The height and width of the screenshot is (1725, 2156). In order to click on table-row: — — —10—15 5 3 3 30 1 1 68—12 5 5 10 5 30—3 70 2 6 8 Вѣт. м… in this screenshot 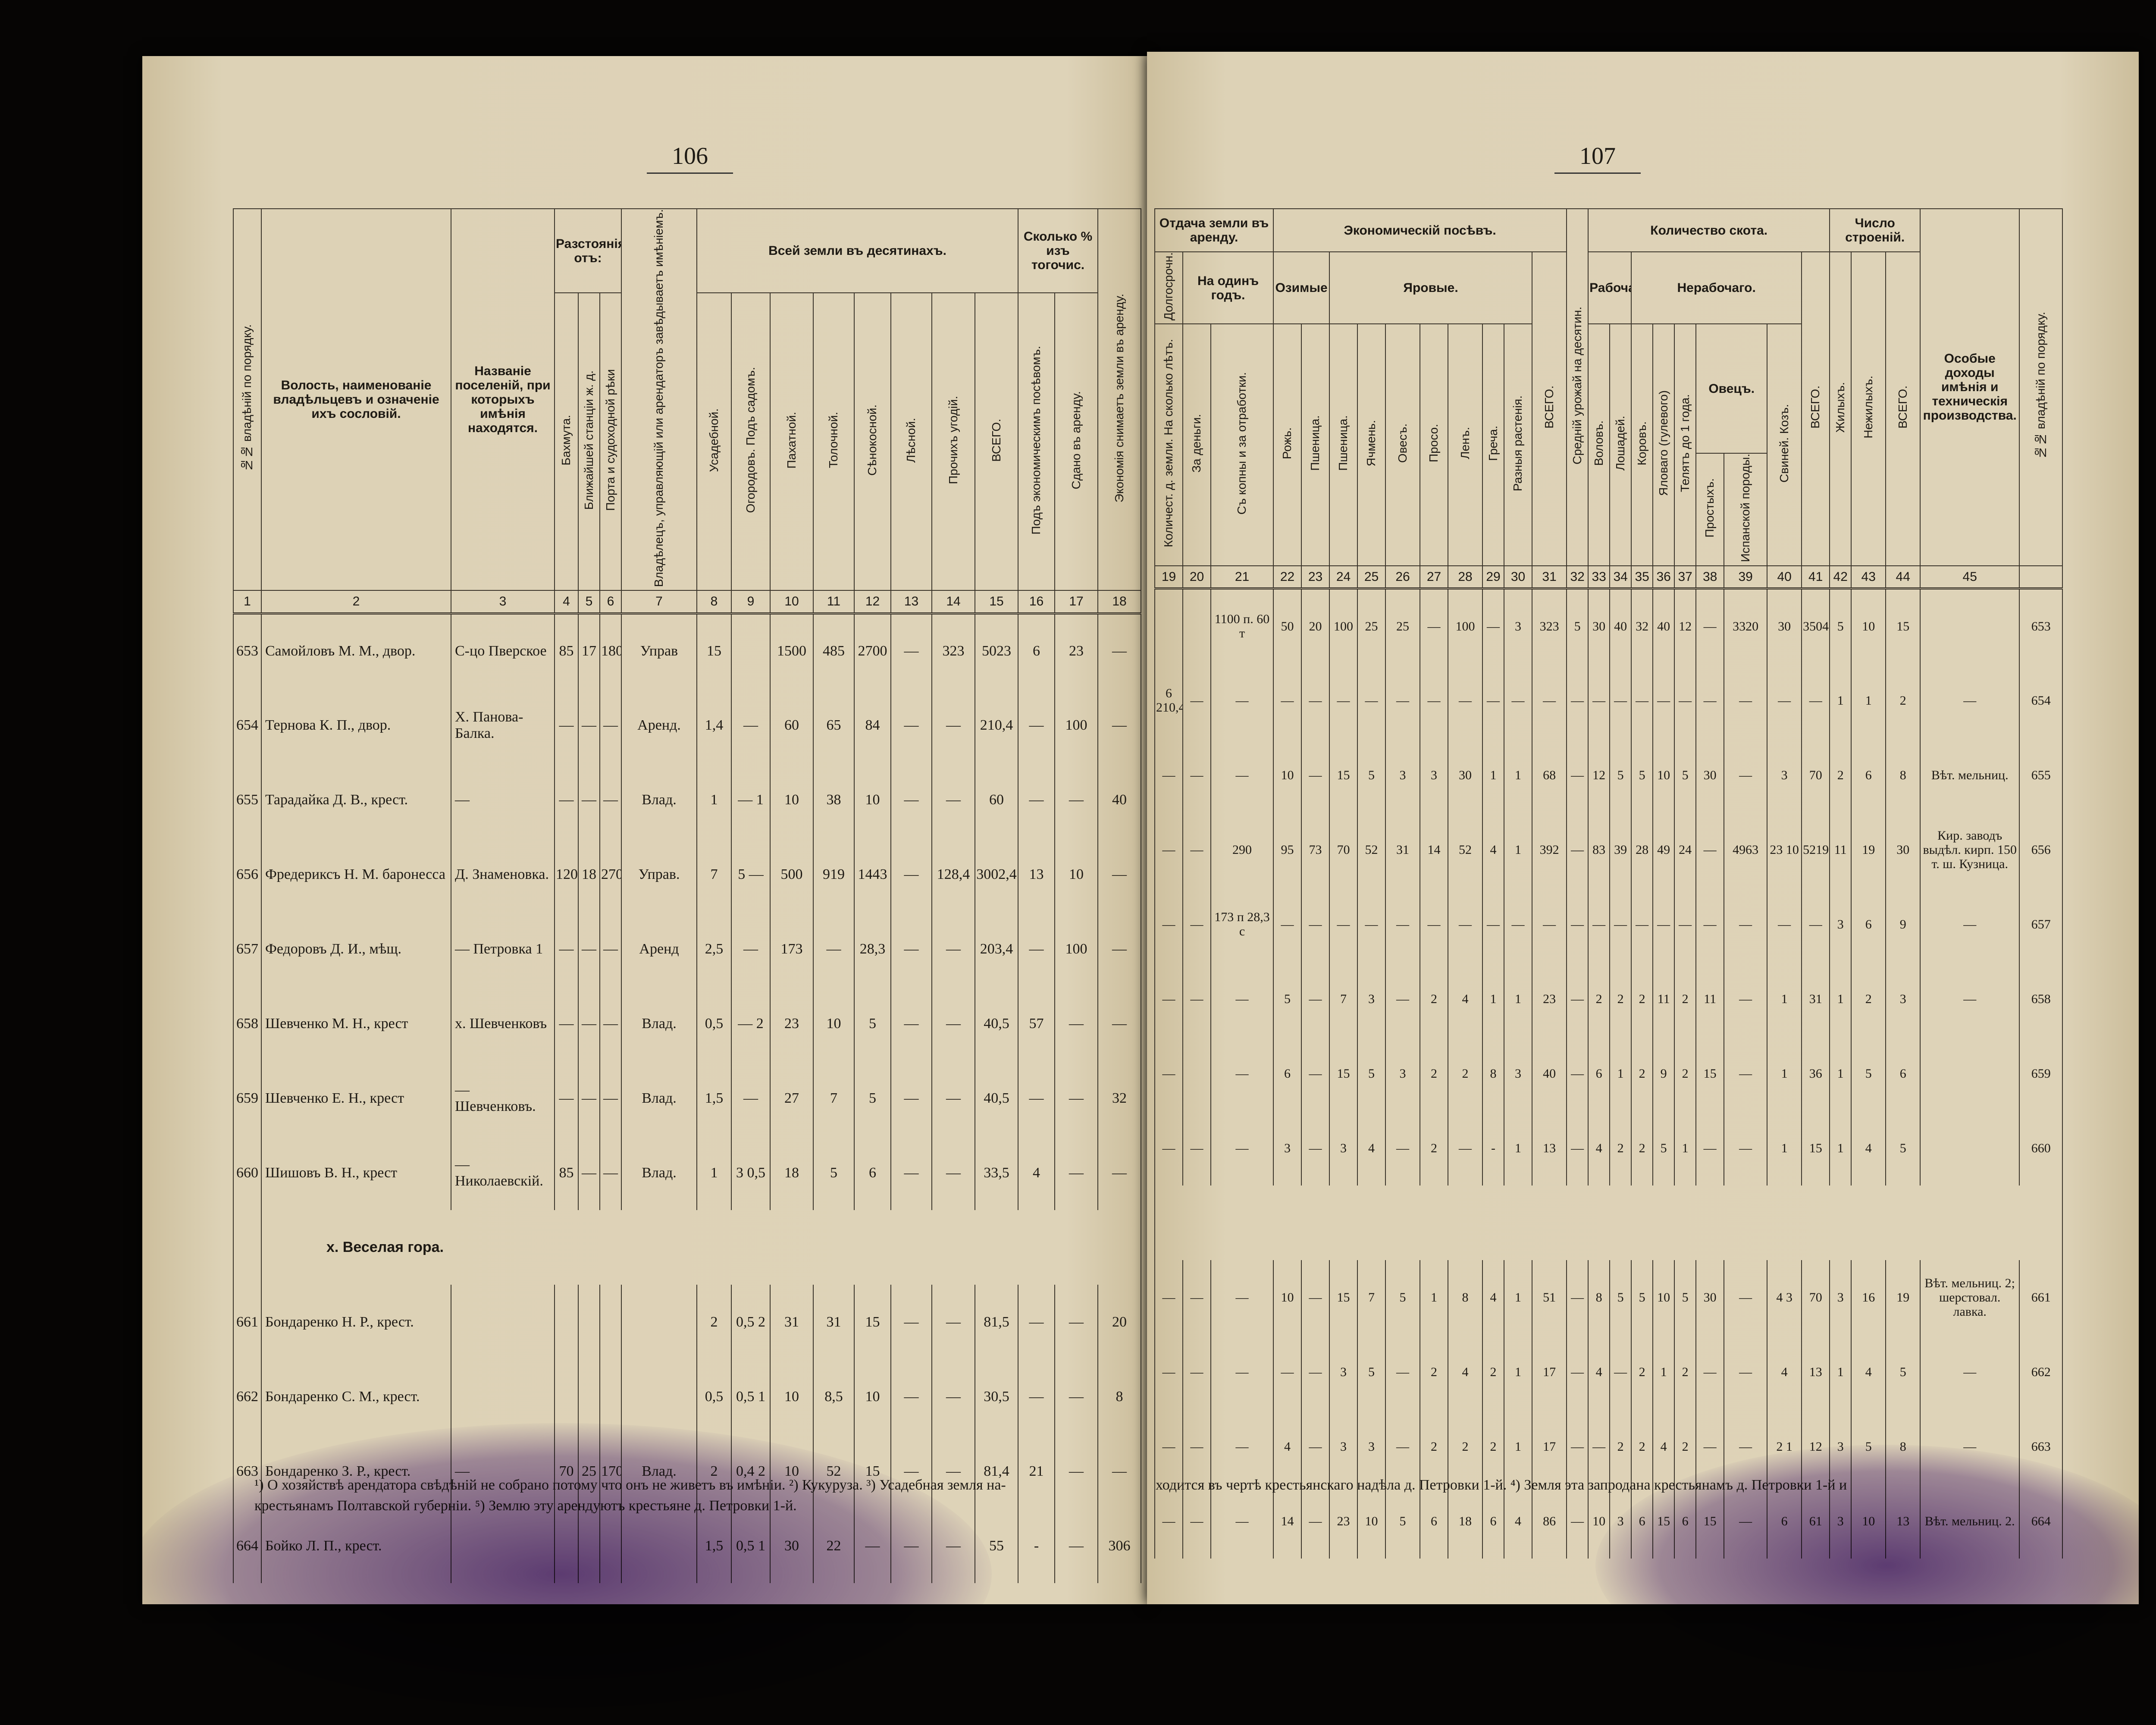, I will do `click(1608, 774)`.